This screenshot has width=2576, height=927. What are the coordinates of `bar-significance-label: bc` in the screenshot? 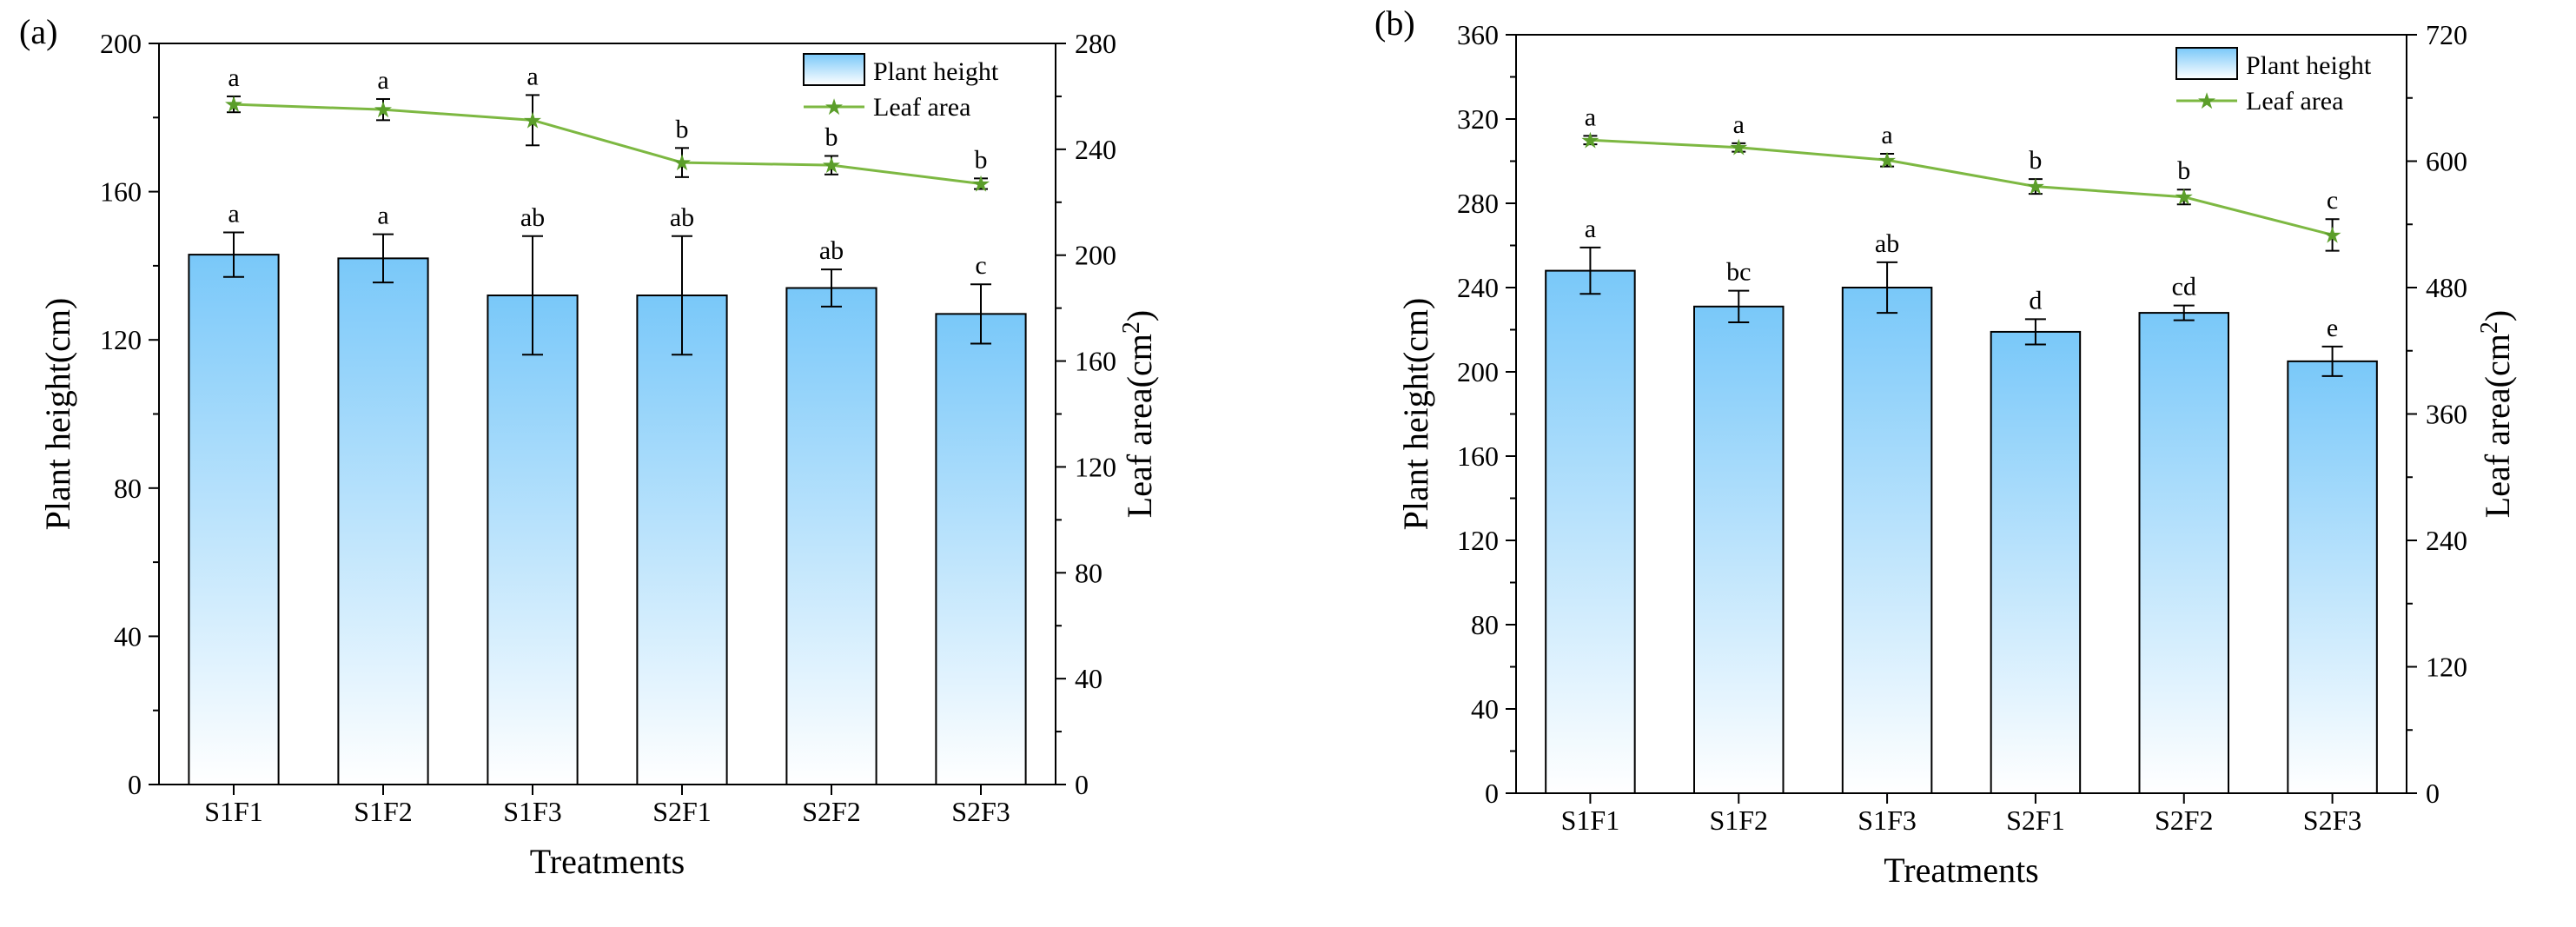 It's located at (1738, 272).